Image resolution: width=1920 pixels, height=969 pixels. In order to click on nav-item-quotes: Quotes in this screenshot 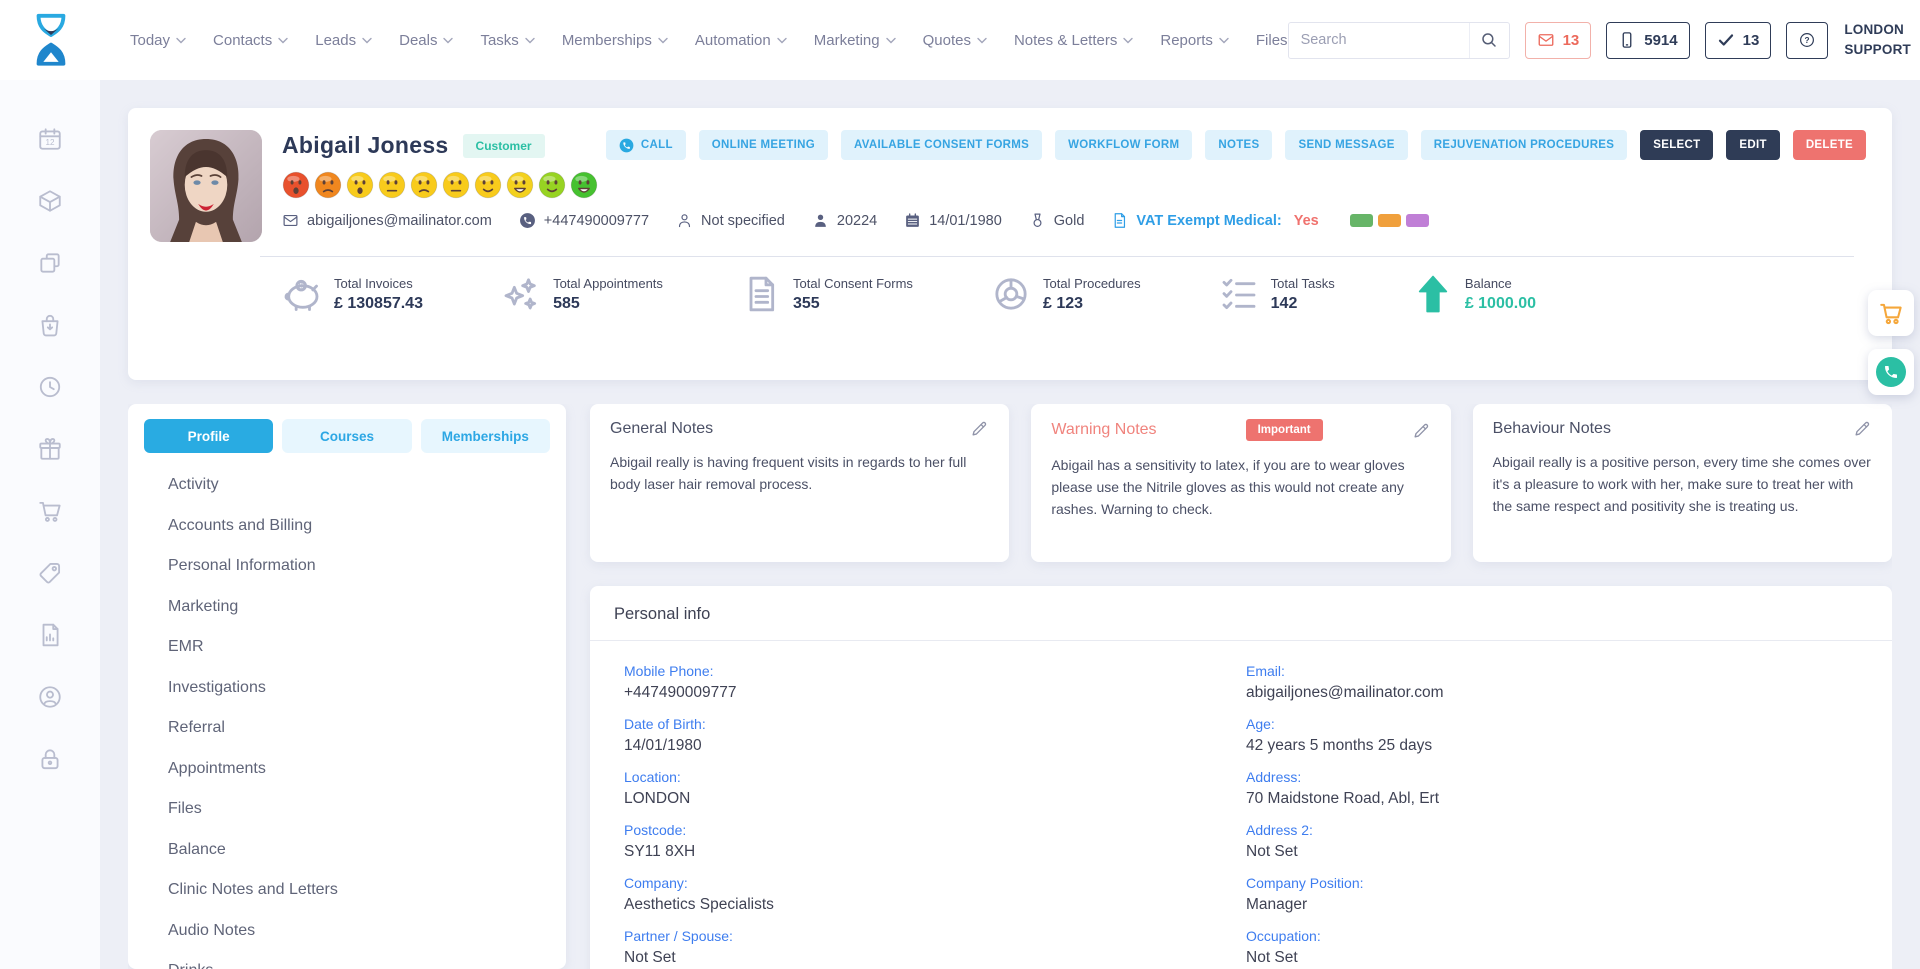, I will do `click(955, 40)`.